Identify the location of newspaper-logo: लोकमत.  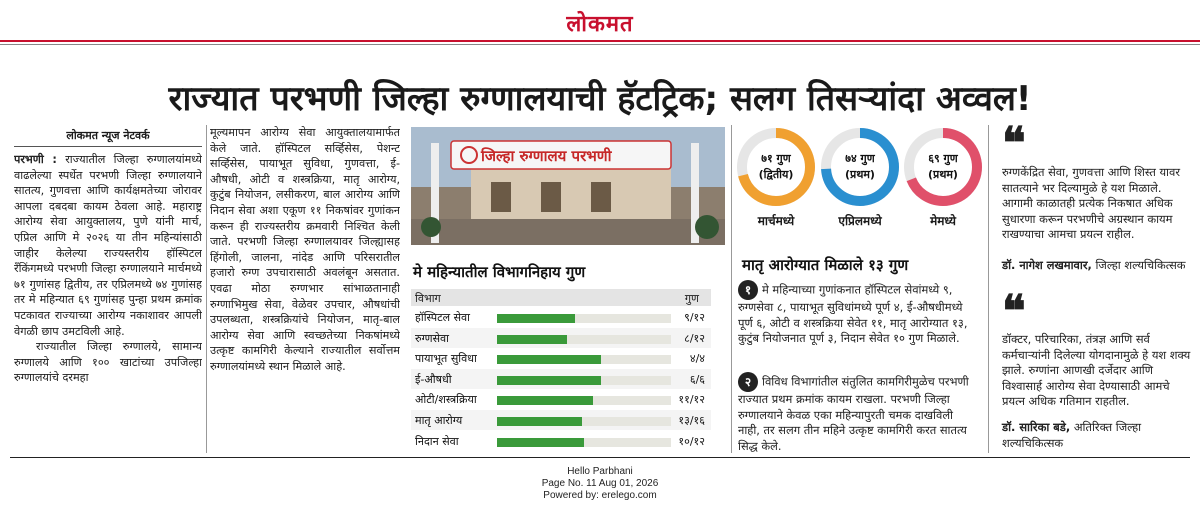
(600, 24).